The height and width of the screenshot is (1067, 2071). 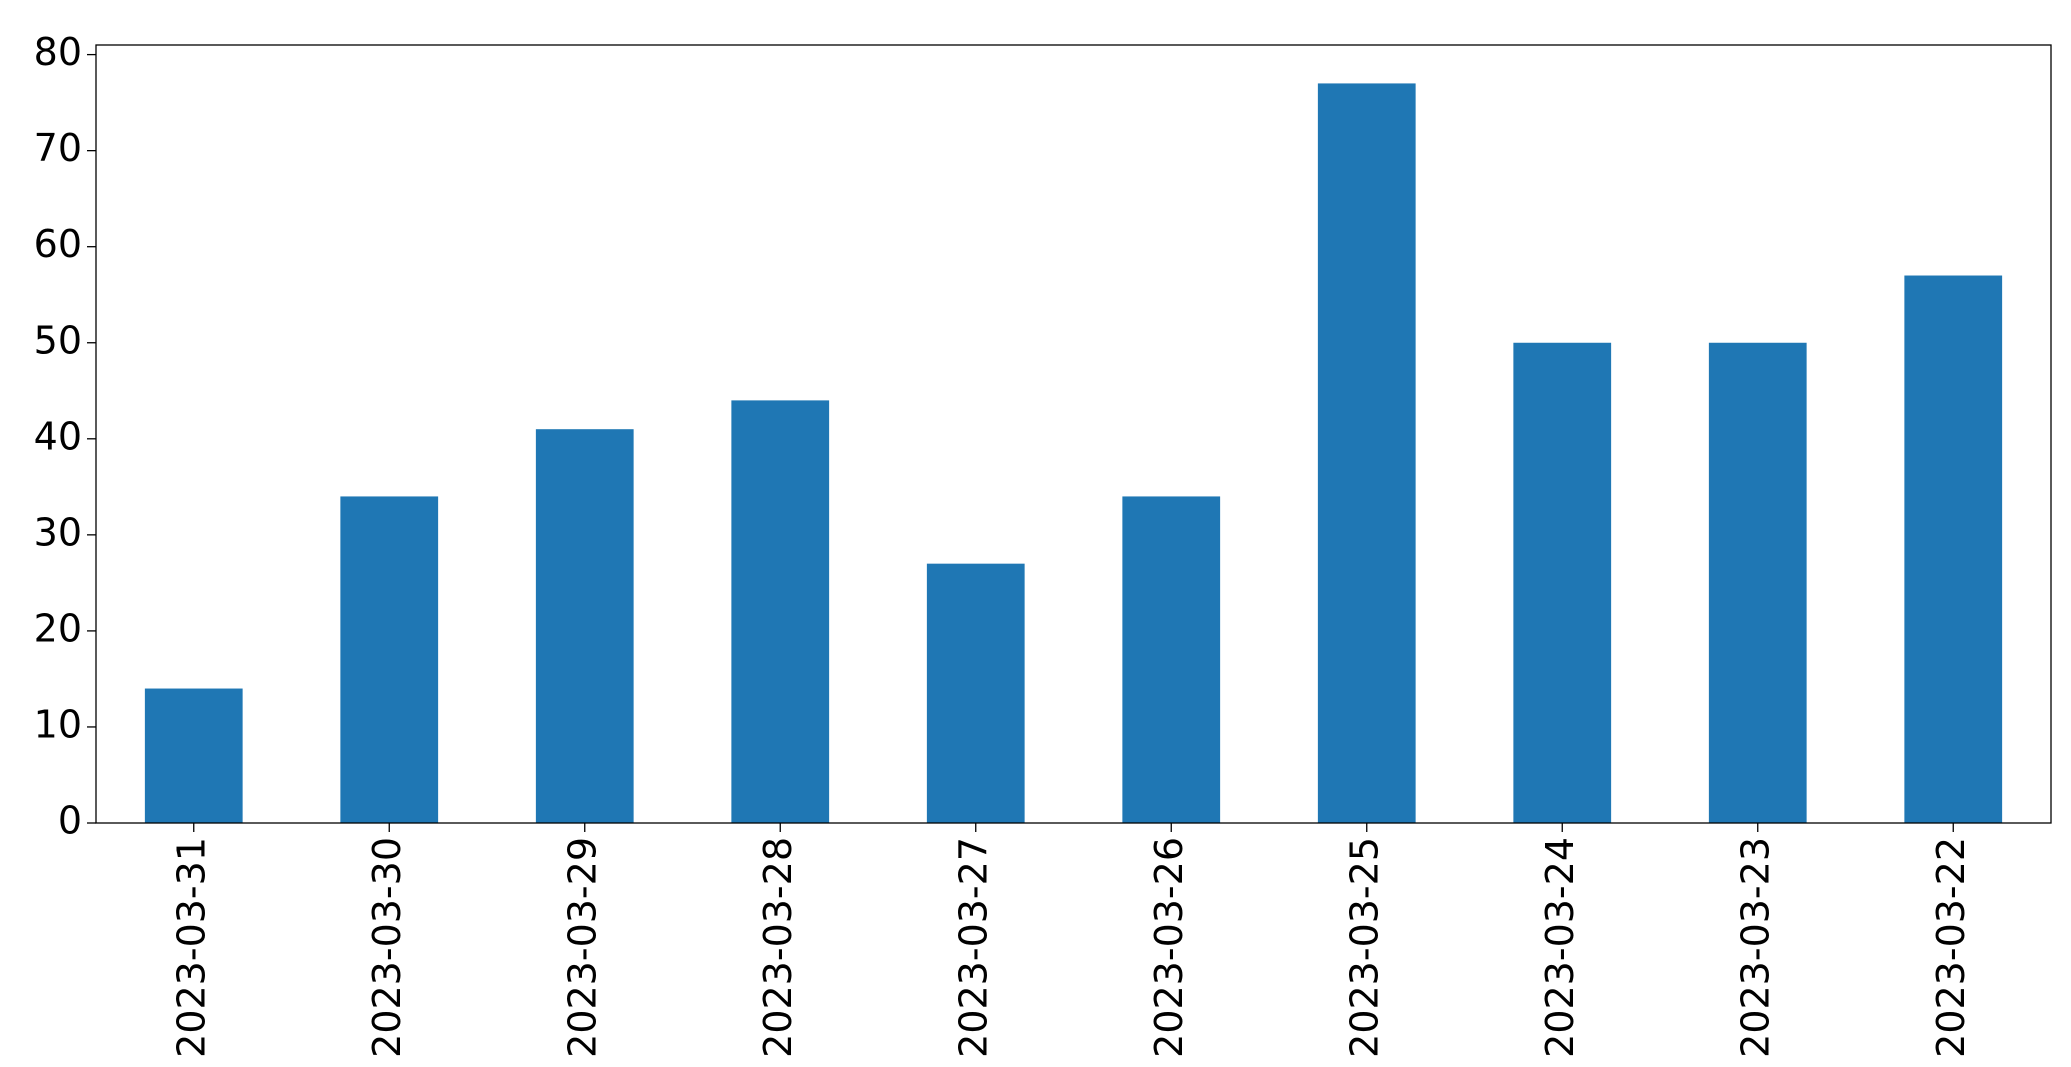 What do you see at coordinates (58, 628) in the screenshot?
I see `y-tick-label: 20` at bounding box center [58, 628].